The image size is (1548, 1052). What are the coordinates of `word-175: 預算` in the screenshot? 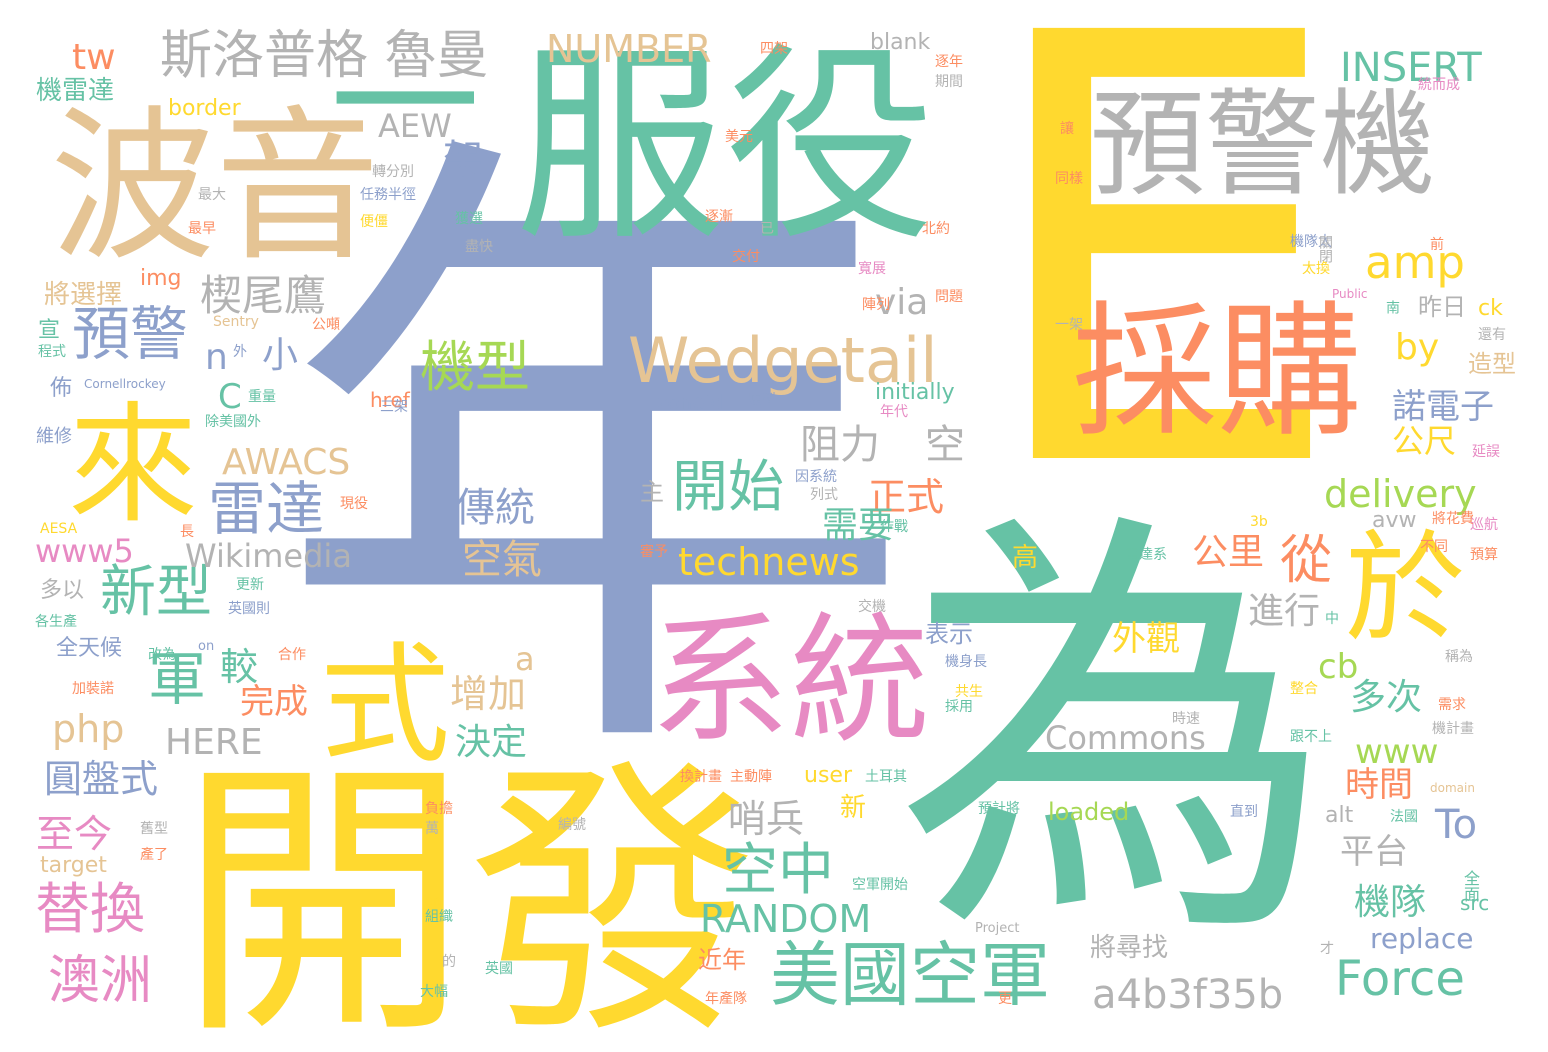 It's located at (1484, 555).